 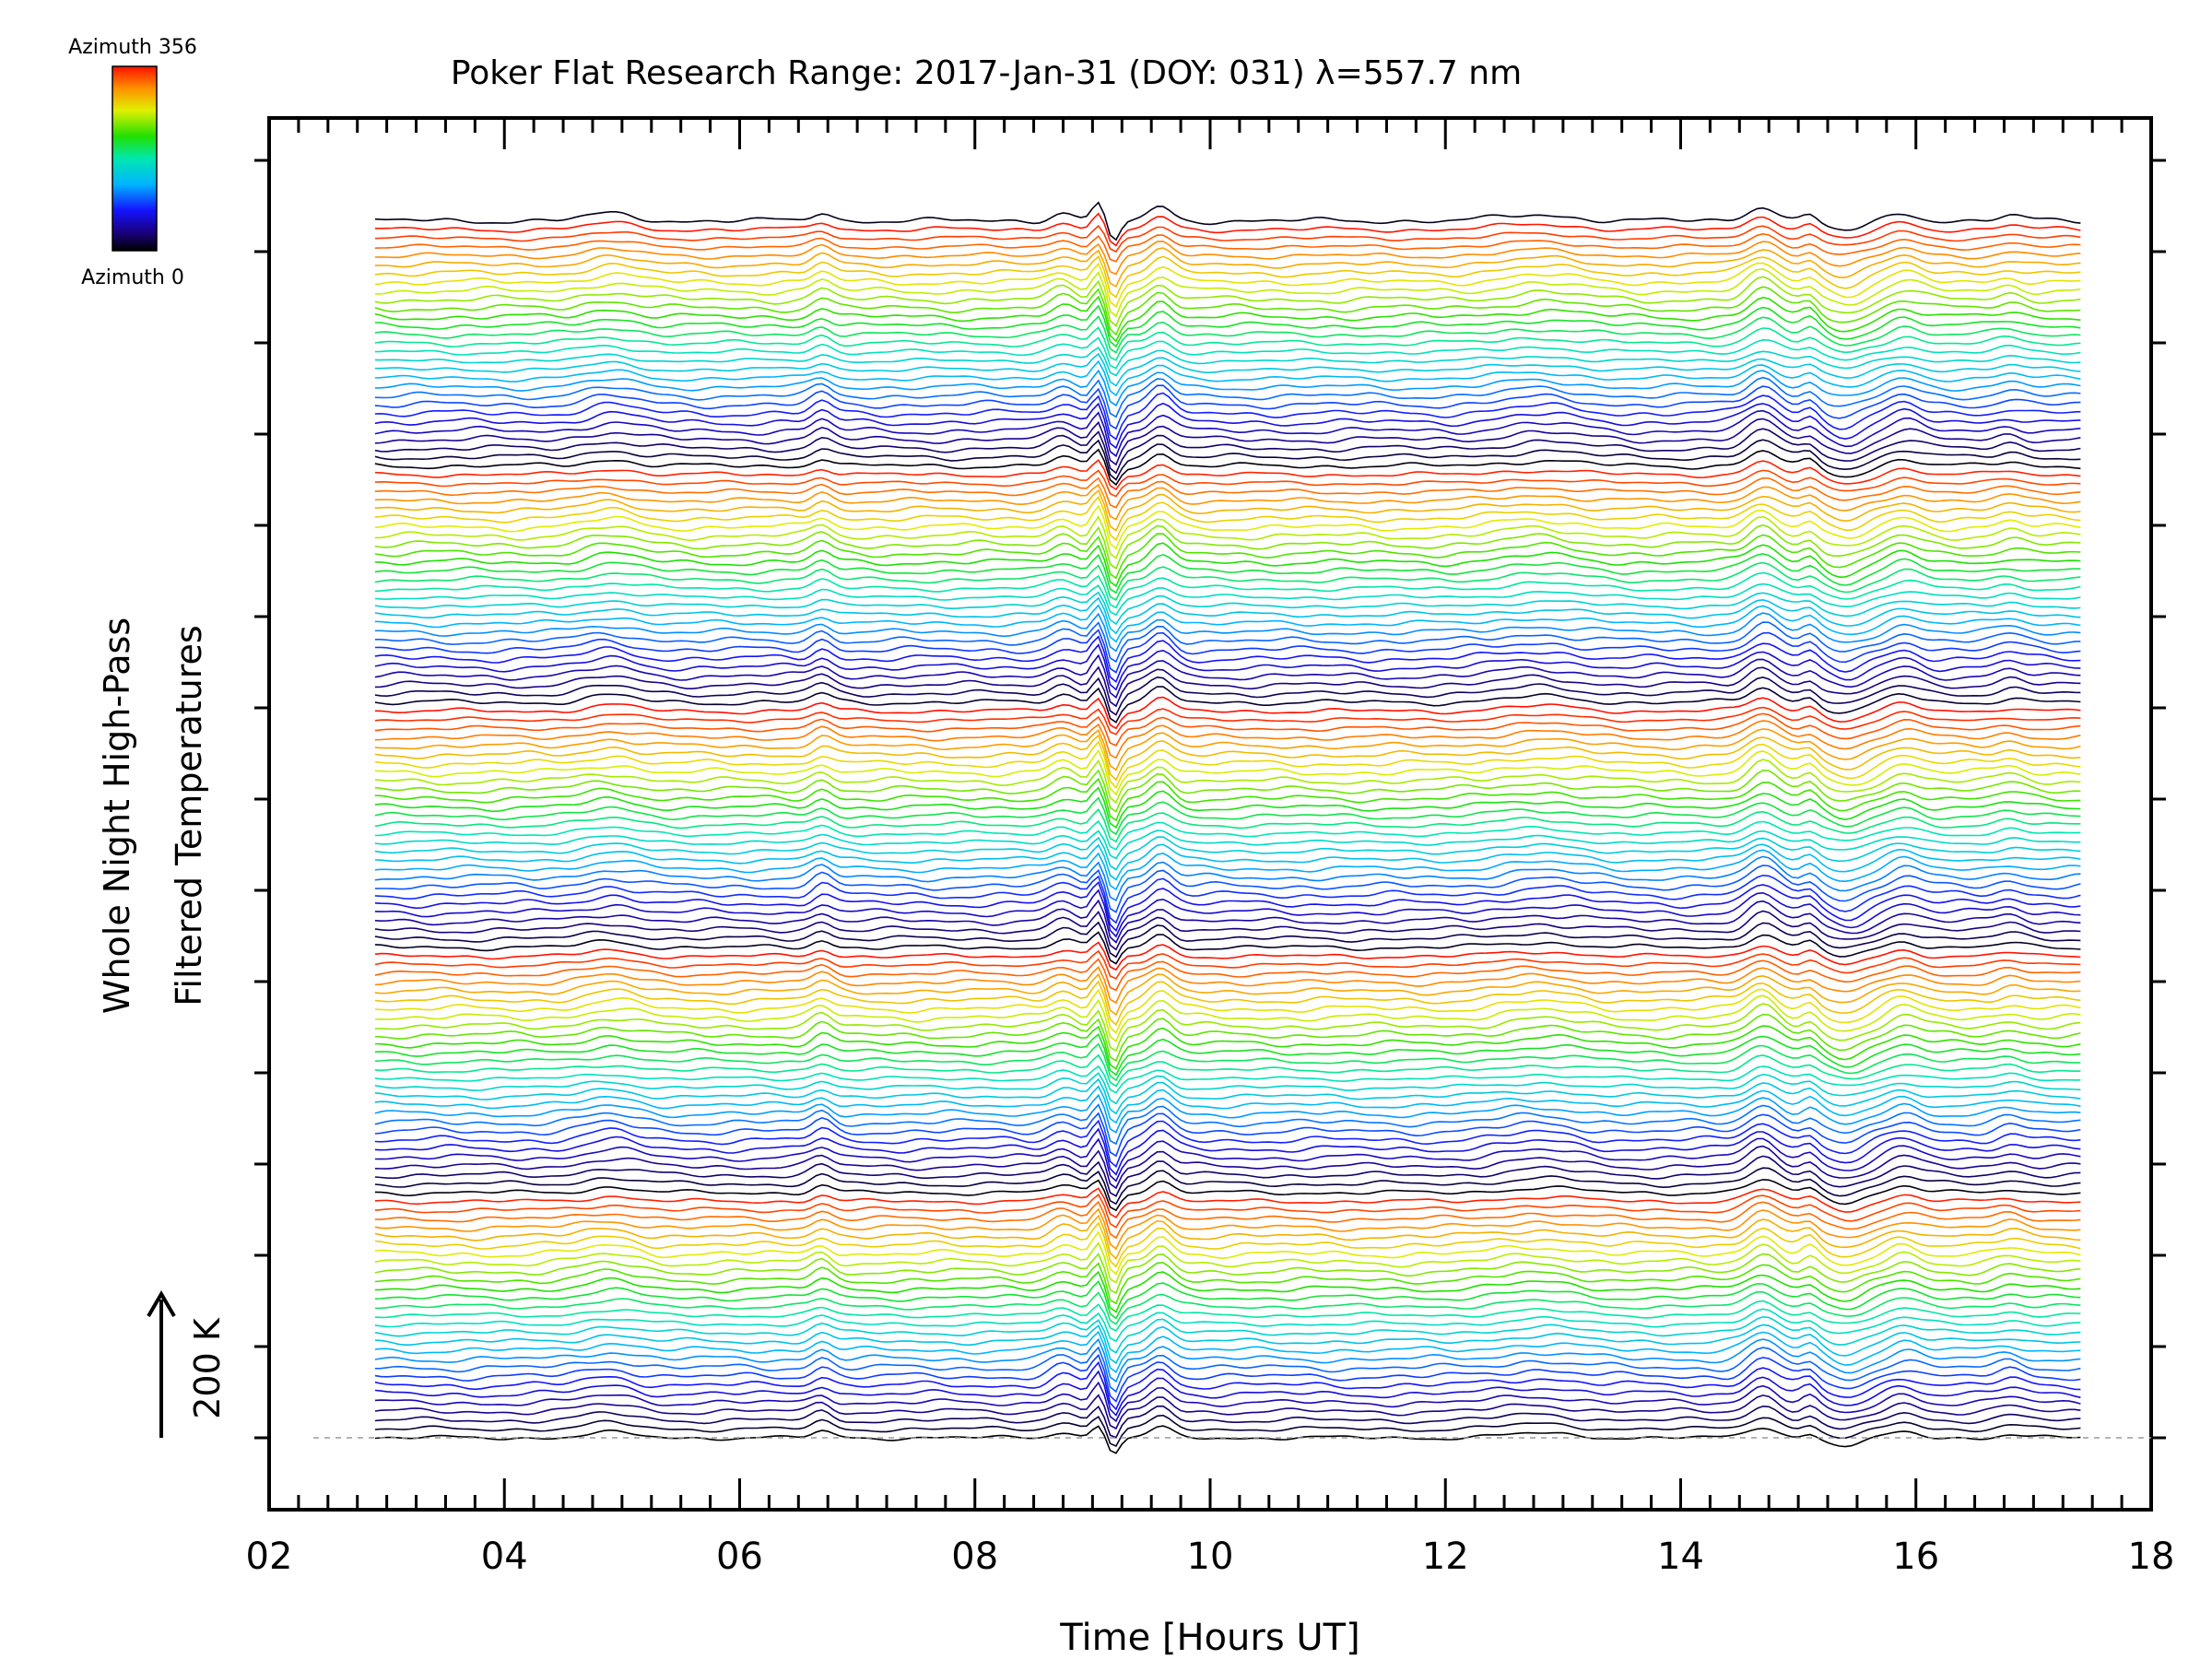 I want to click on x-tick-label: 14, so click(x=1680, y=1556).